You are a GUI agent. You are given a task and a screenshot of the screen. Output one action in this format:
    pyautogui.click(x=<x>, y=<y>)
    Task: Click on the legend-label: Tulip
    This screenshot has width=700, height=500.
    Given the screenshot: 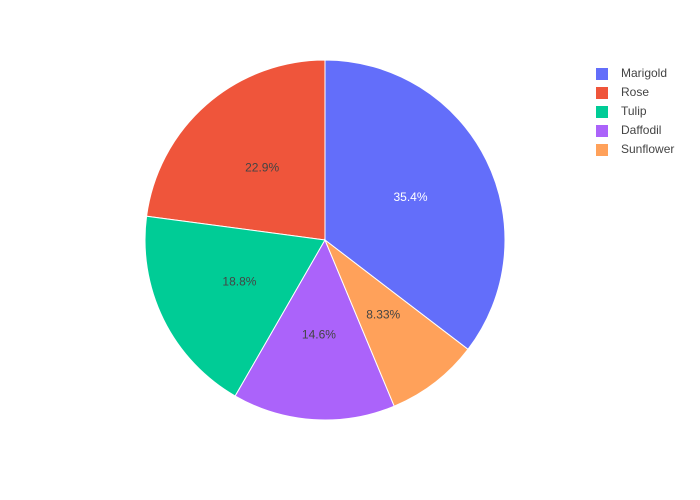 What is the action you would take?
    pyautogui.click(x=634, y=111)
    